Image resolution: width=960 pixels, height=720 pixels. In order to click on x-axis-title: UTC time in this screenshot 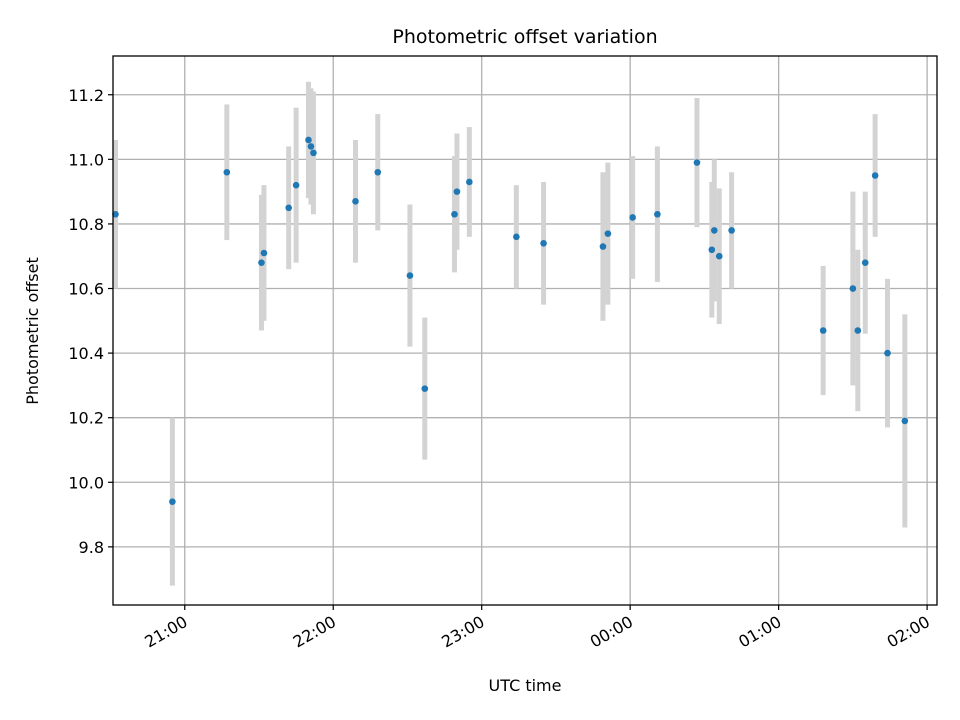, I will do `click(525, 685)`.